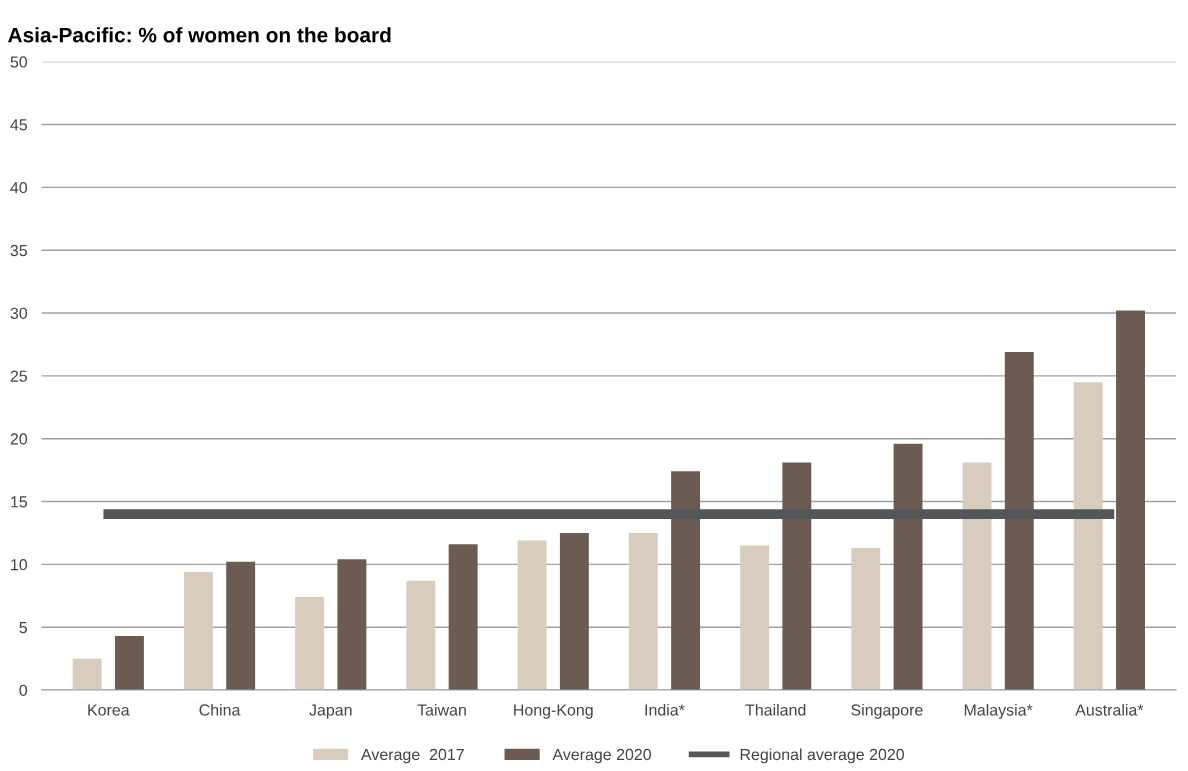 The height and width of the screenshot is (771, 1188). I want to click on y-tick-label: 50, so click(19, 62).